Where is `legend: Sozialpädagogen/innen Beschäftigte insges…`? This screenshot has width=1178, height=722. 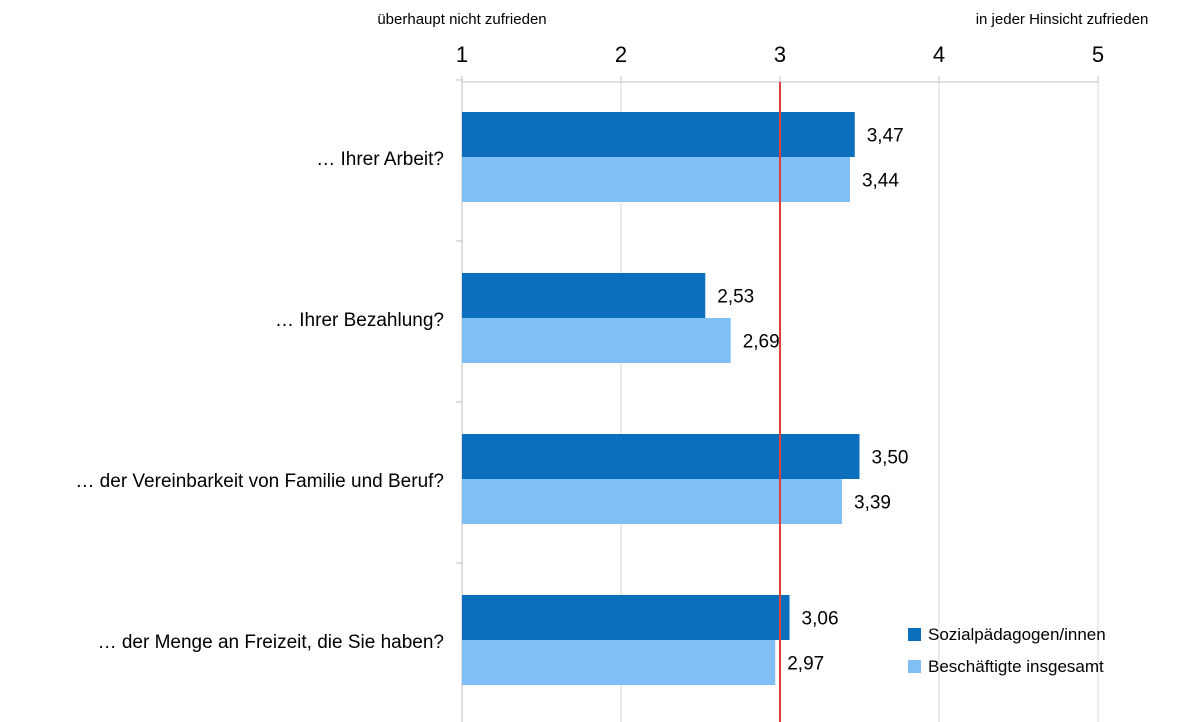
legend: Sozialpädagogen/innen Beschäftigte insges… is located at coordinates (1007, 650).